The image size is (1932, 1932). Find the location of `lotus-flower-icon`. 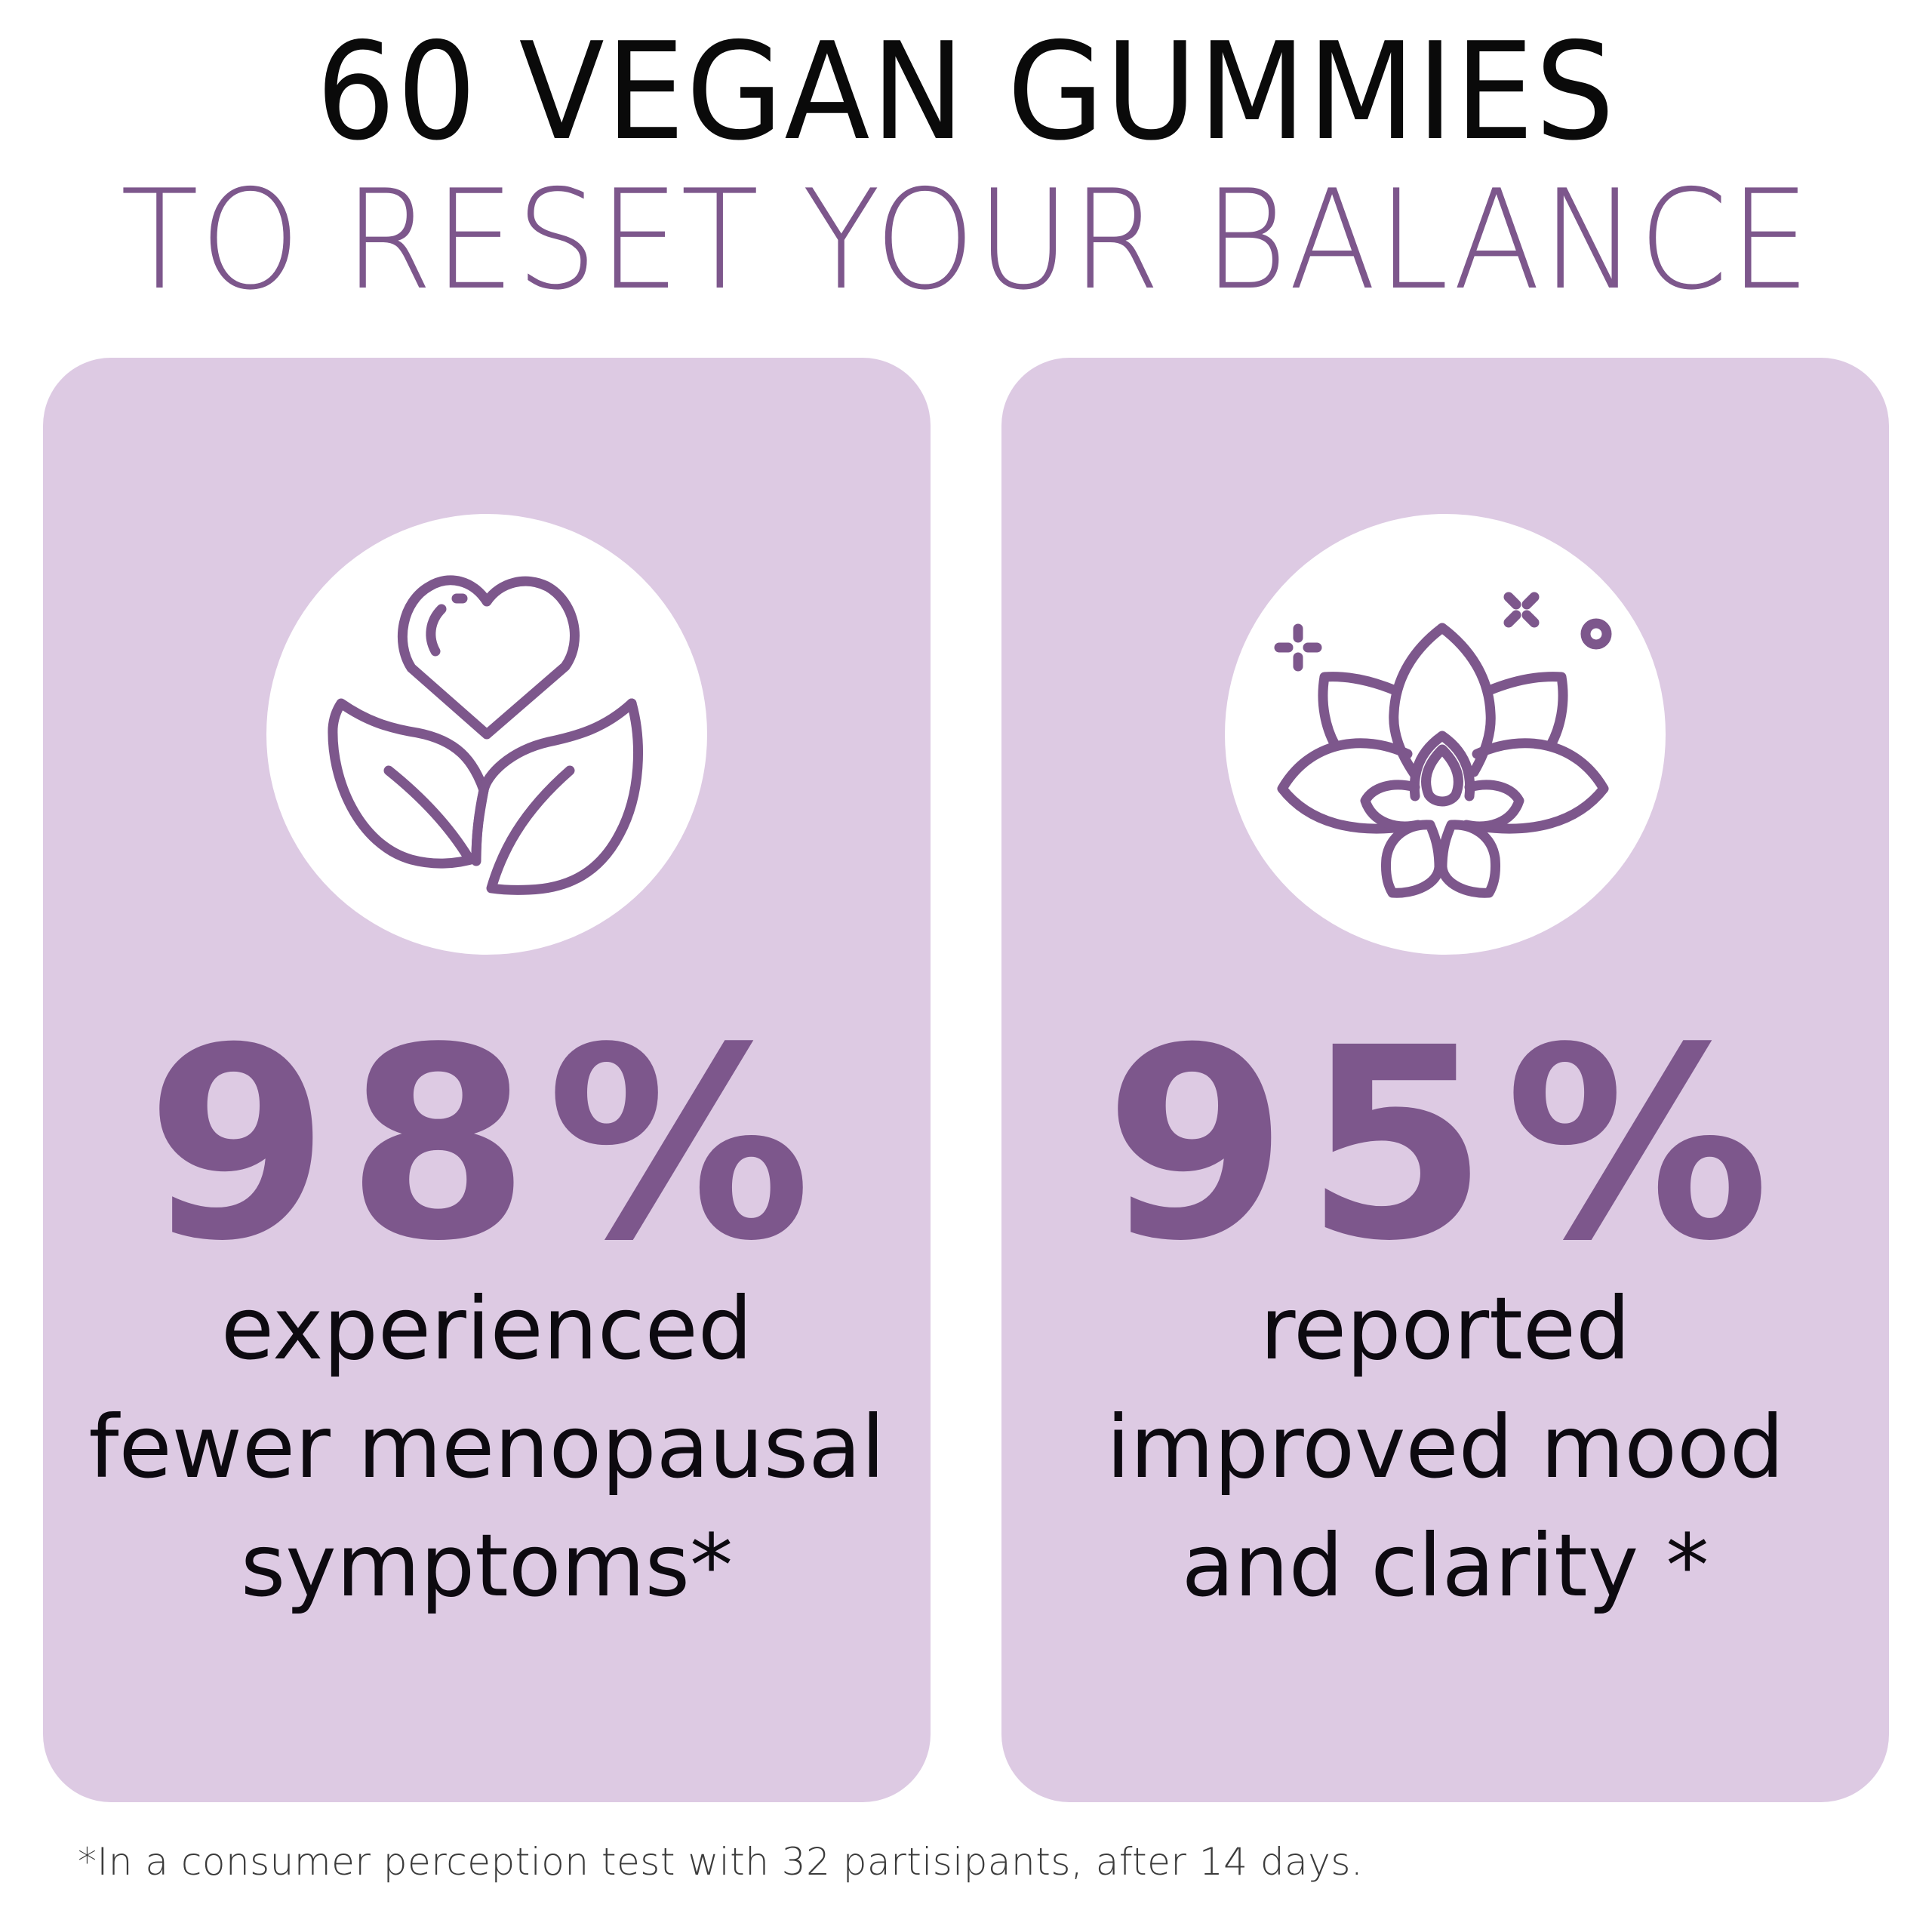

lotus-flower-icon is located at coordinates (1443, 745).